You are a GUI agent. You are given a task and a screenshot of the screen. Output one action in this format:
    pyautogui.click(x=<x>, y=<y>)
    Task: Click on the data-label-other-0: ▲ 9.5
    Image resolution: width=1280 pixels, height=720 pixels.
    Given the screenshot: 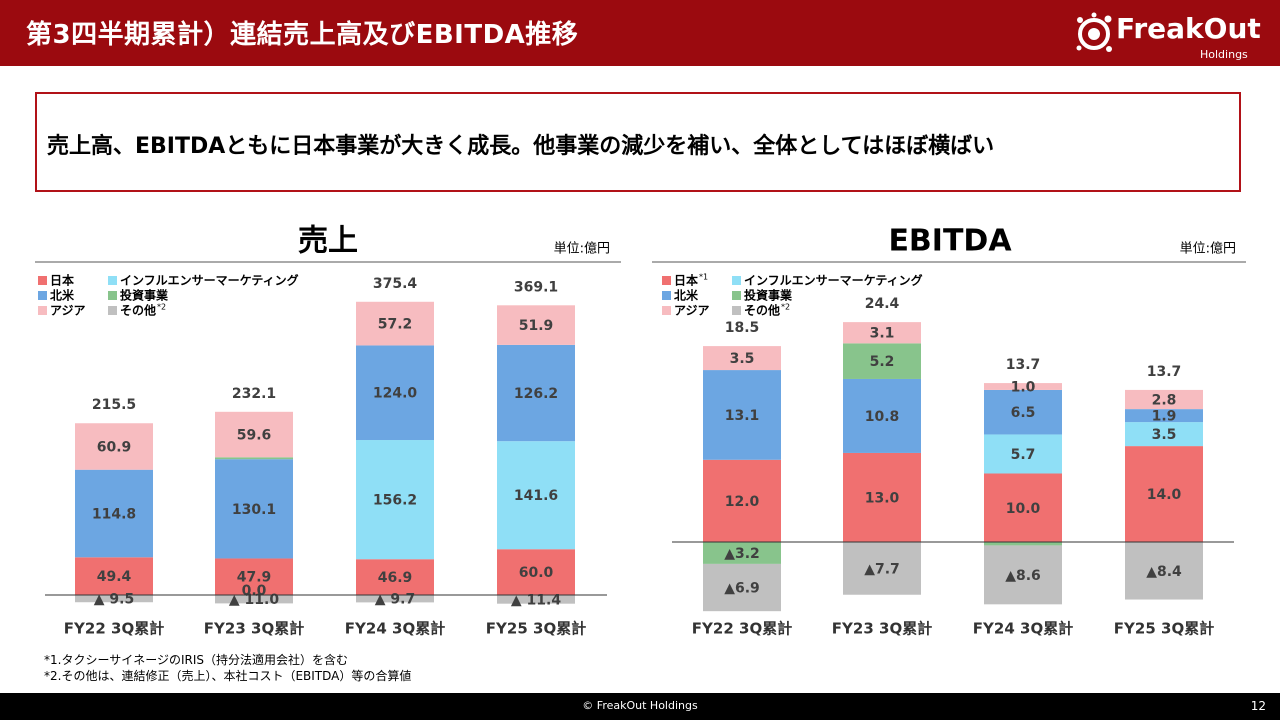 What is the action you would take?
    pyautogui.click(x=114, y=600)
    